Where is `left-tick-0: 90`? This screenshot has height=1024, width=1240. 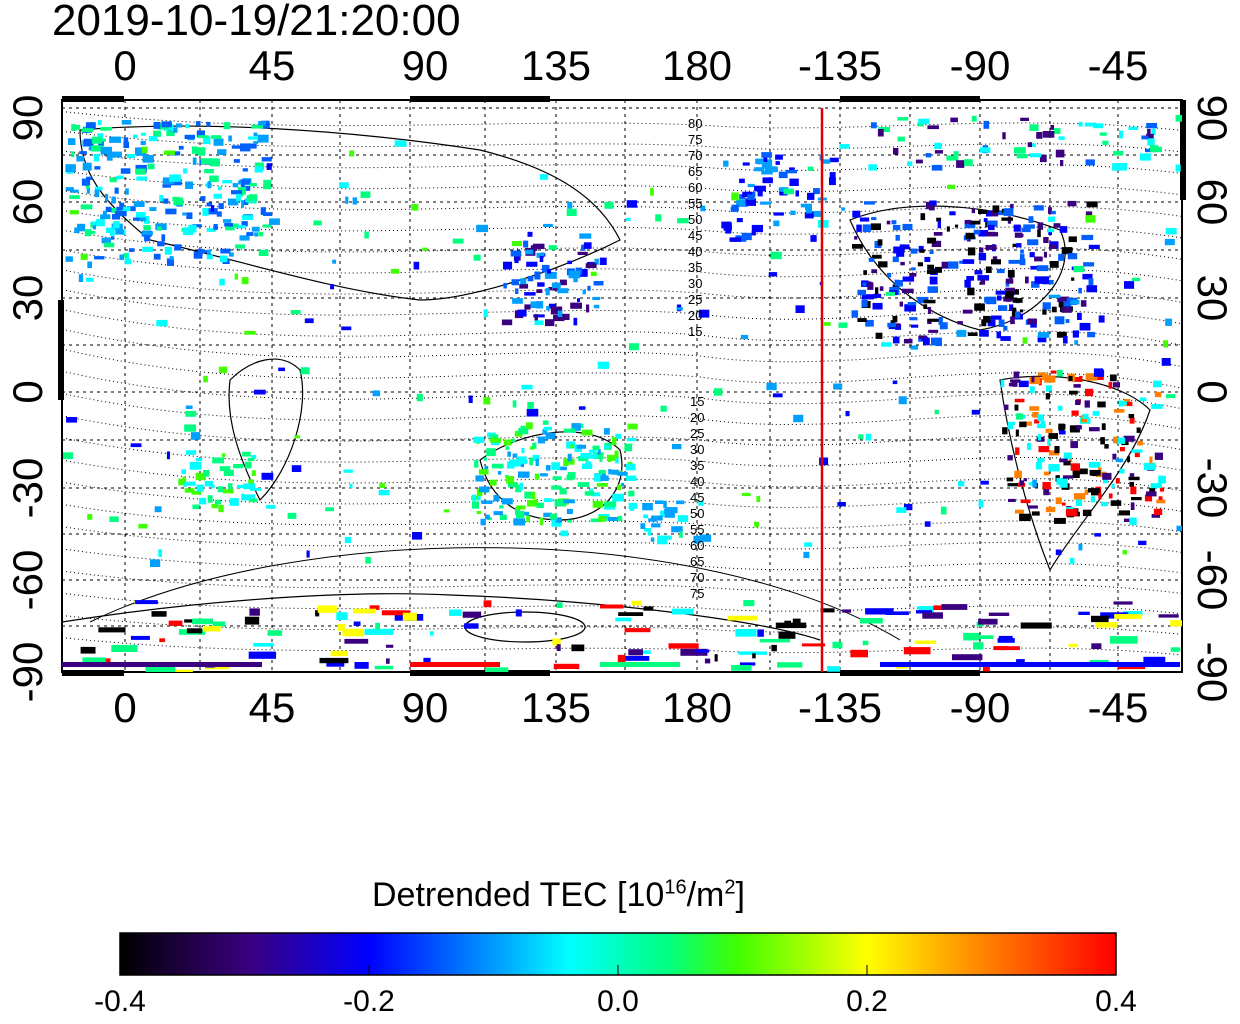
left-tick-0: 90 is located at coordinates (27, 118).